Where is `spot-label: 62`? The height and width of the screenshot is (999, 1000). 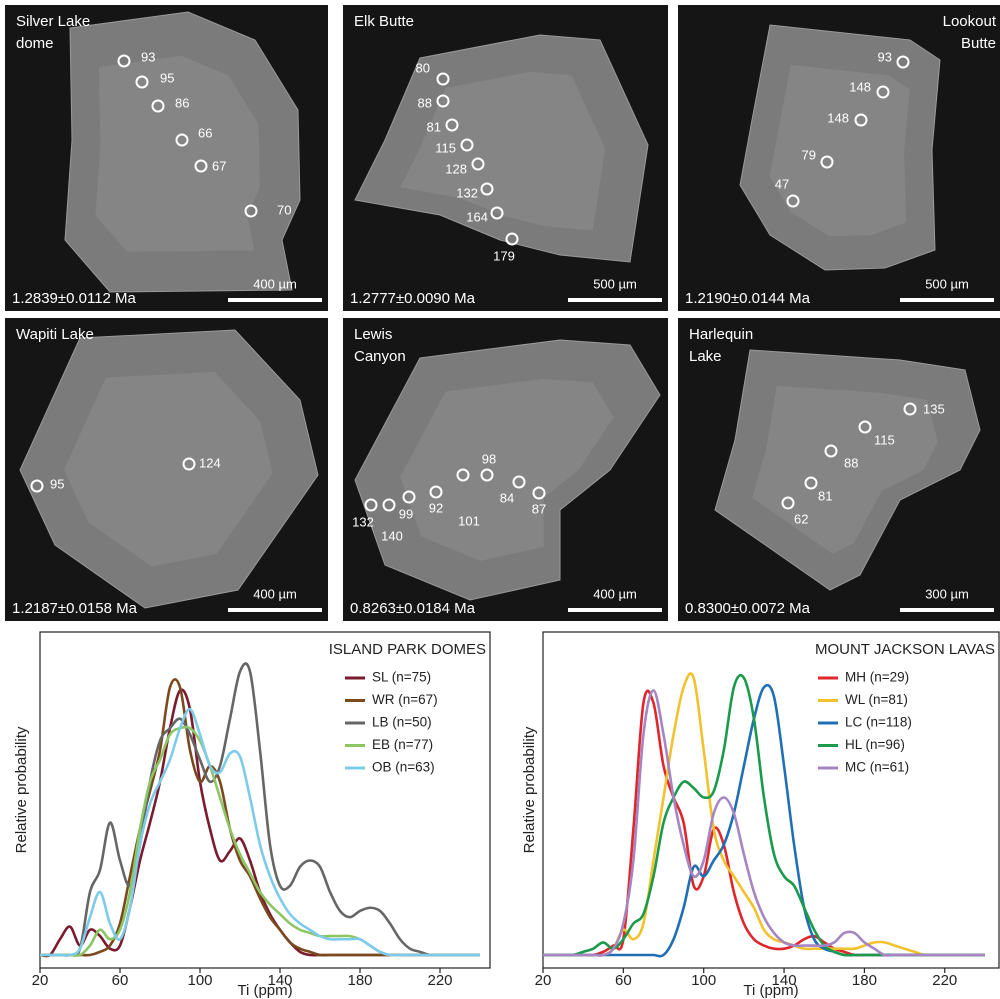 spot-label: 62 is located at coordinates (801, 518).